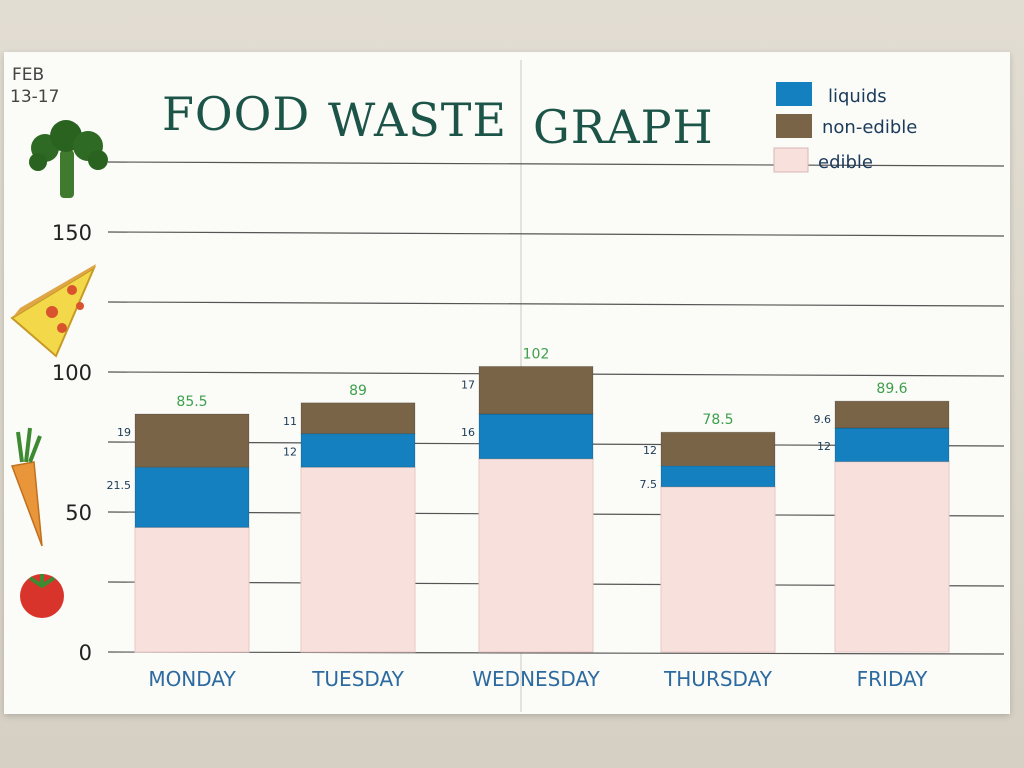  Describe the element at coordinates (718, 679) in the screenshot. I see `x-label-thursday: THURSDAY` at that location.